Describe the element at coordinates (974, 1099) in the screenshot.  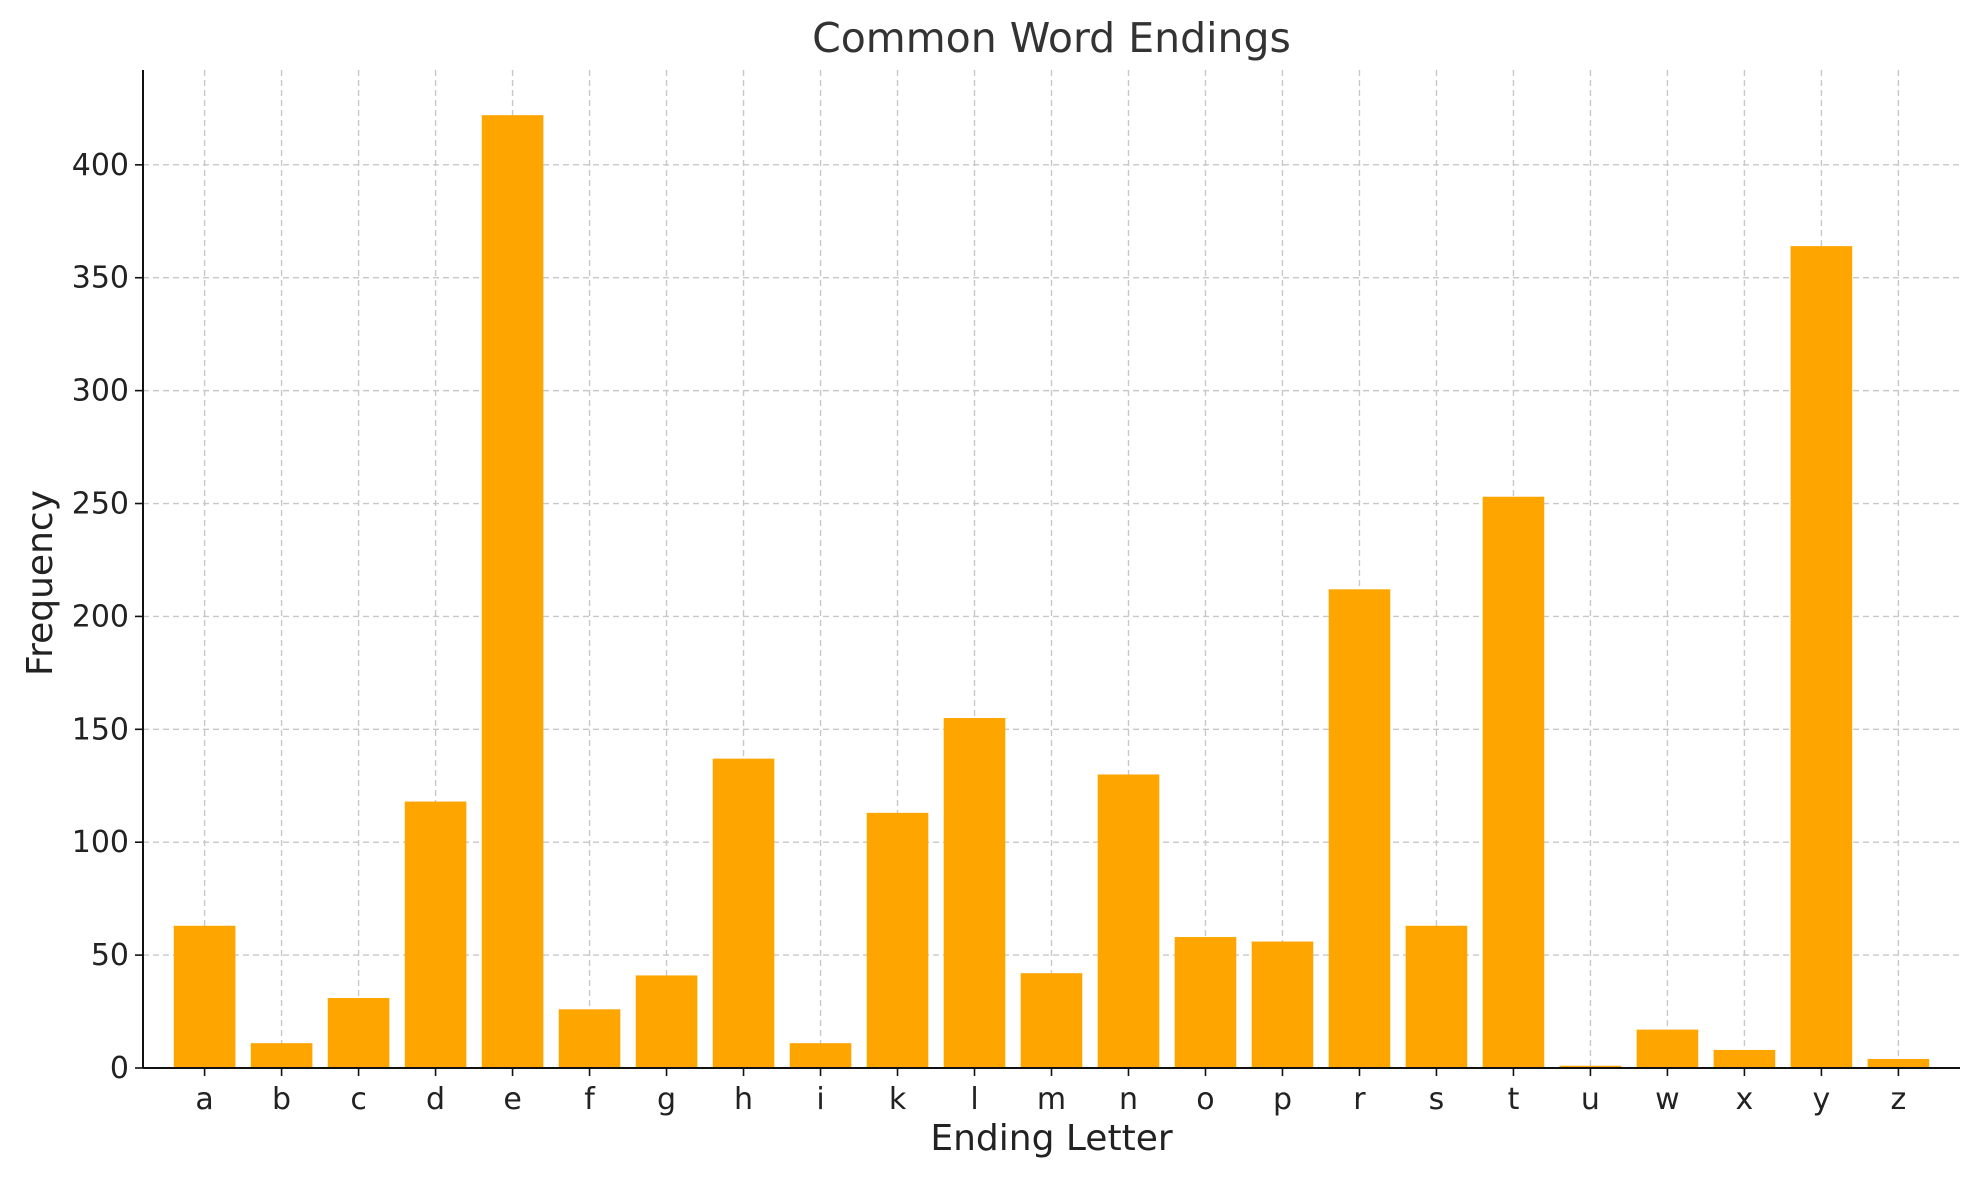
I see `x-tick-label: l` at that location.